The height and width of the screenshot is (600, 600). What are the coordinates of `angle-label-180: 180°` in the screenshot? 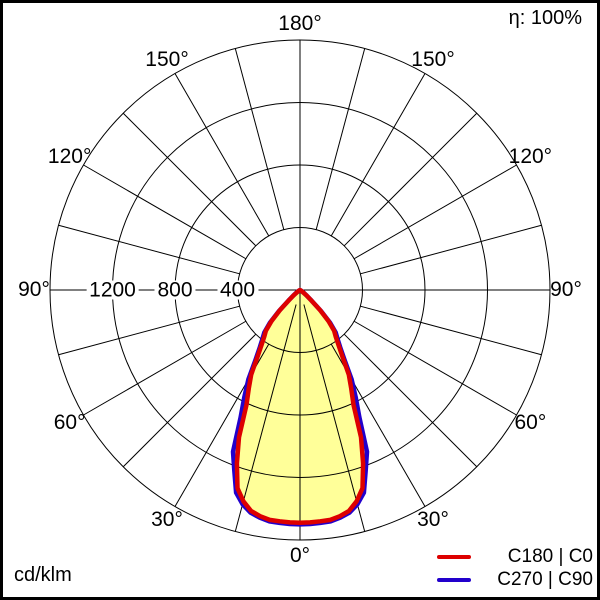 It's located at (300, 23).